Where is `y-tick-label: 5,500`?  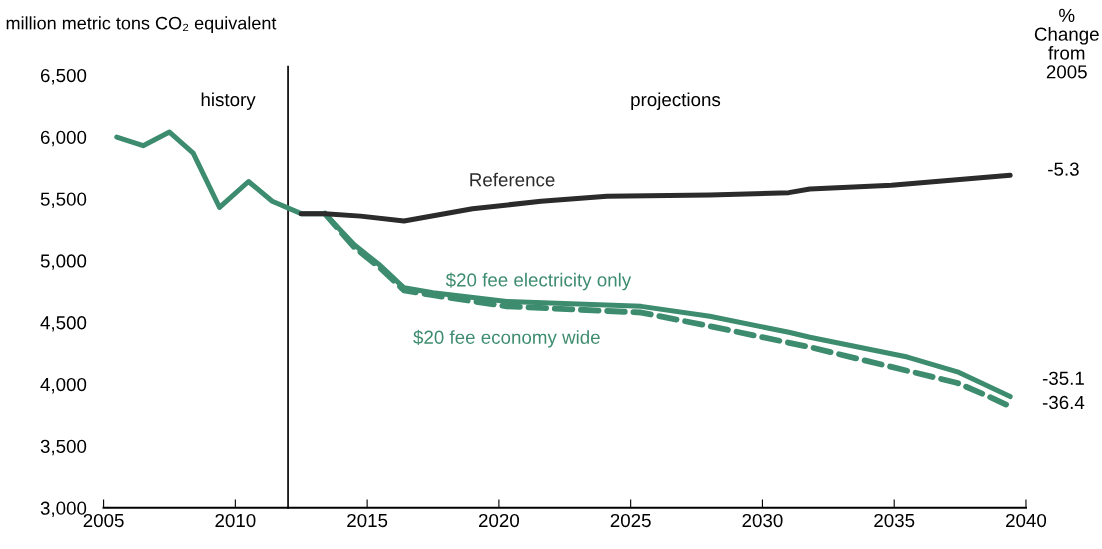
y-tick-label: 5,500 is located at coordinates (63, 200).